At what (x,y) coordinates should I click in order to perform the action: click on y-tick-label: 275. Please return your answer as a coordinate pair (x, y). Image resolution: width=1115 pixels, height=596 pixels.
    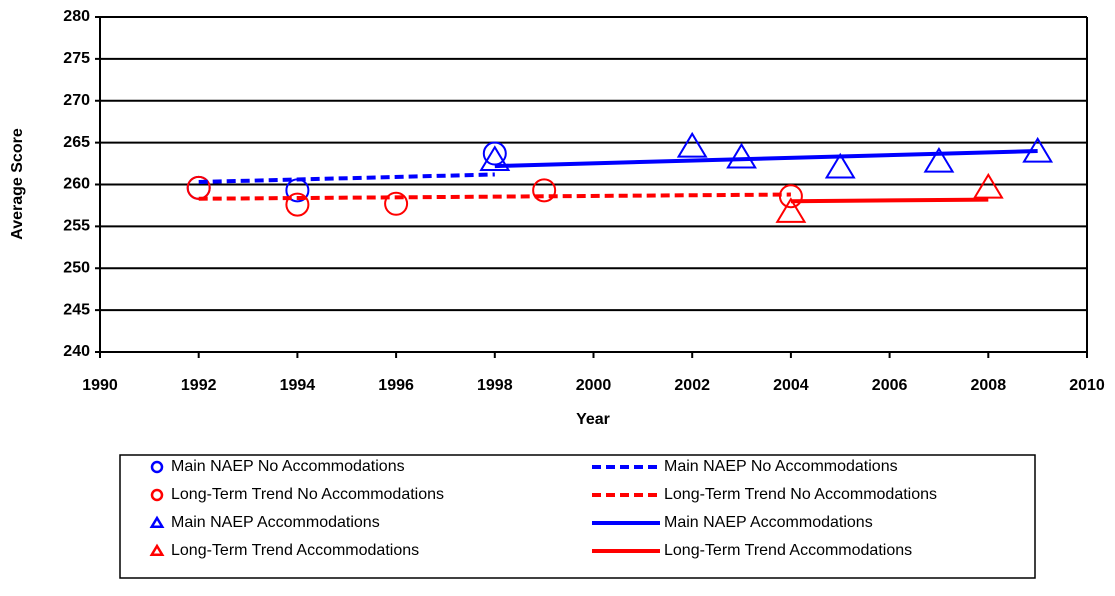
    Looking at the image, I should click on (76, 58).